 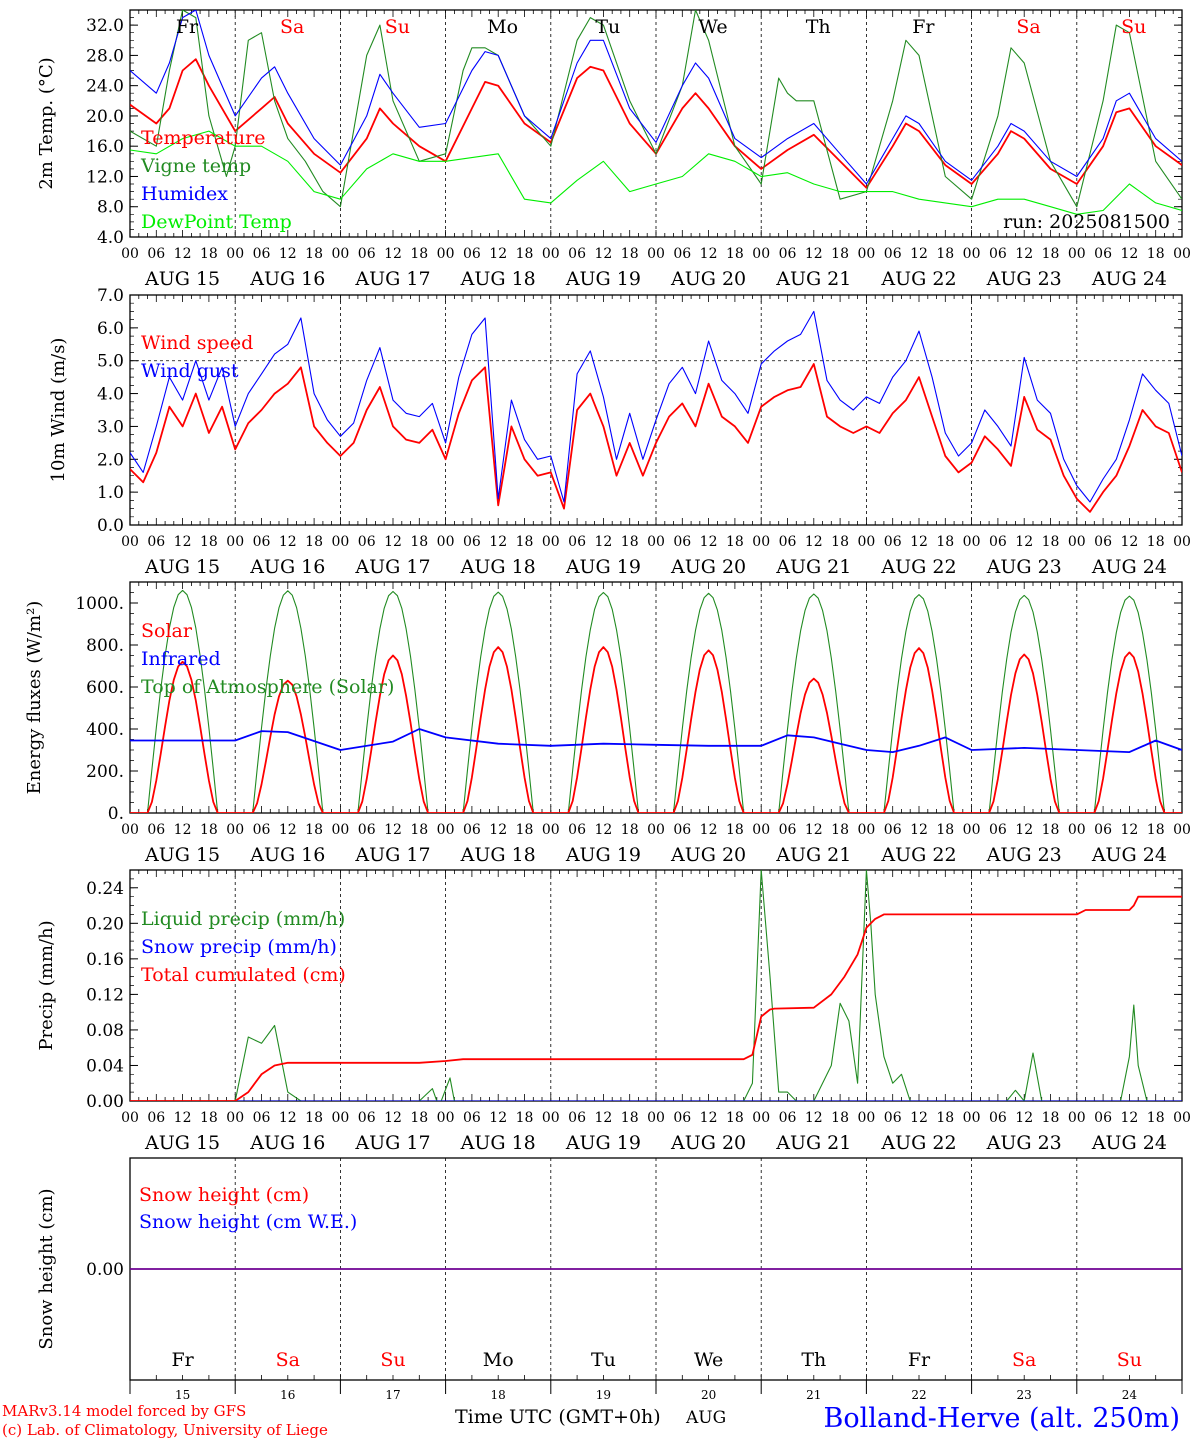 I want to click on precip-series-liquid-precip-mm-h-, so click(x=656, y=985).